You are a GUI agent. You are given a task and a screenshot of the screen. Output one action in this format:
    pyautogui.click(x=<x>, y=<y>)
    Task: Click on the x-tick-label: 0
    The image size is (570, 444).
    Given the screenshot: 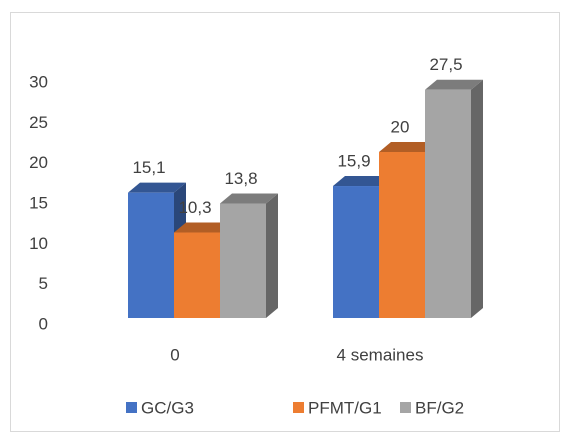 What is the action you would take?
    pyautogui.click(x=174, y=354)
    